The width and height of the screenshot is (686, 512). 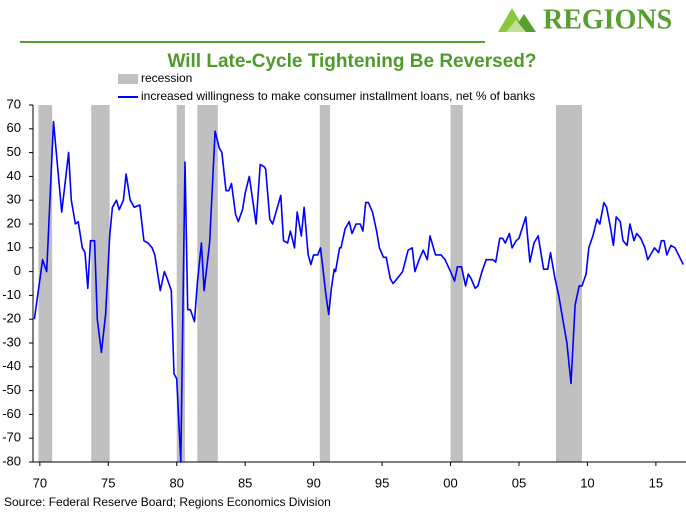 What do you see at coordinates (245, 482) in the screenshot?
I see `x-tick-label: 85` at bounding box center [245, 482].